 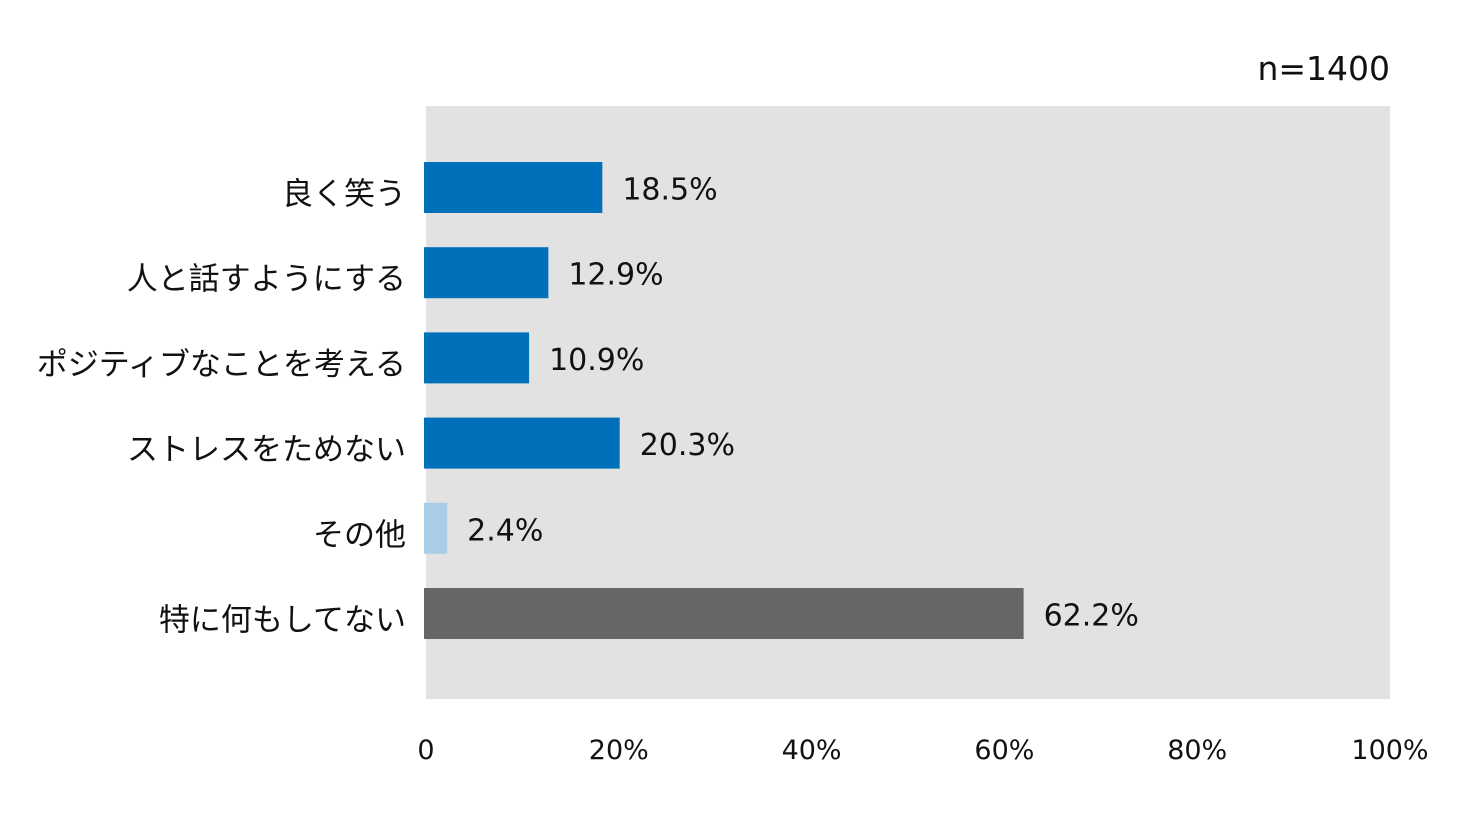 What do you see at coordinates (922, 750) in the screenshot?
I see `x-axis-ticks: 0 20% 40% 60% 80% 100%` at bounding box center [922, 750].